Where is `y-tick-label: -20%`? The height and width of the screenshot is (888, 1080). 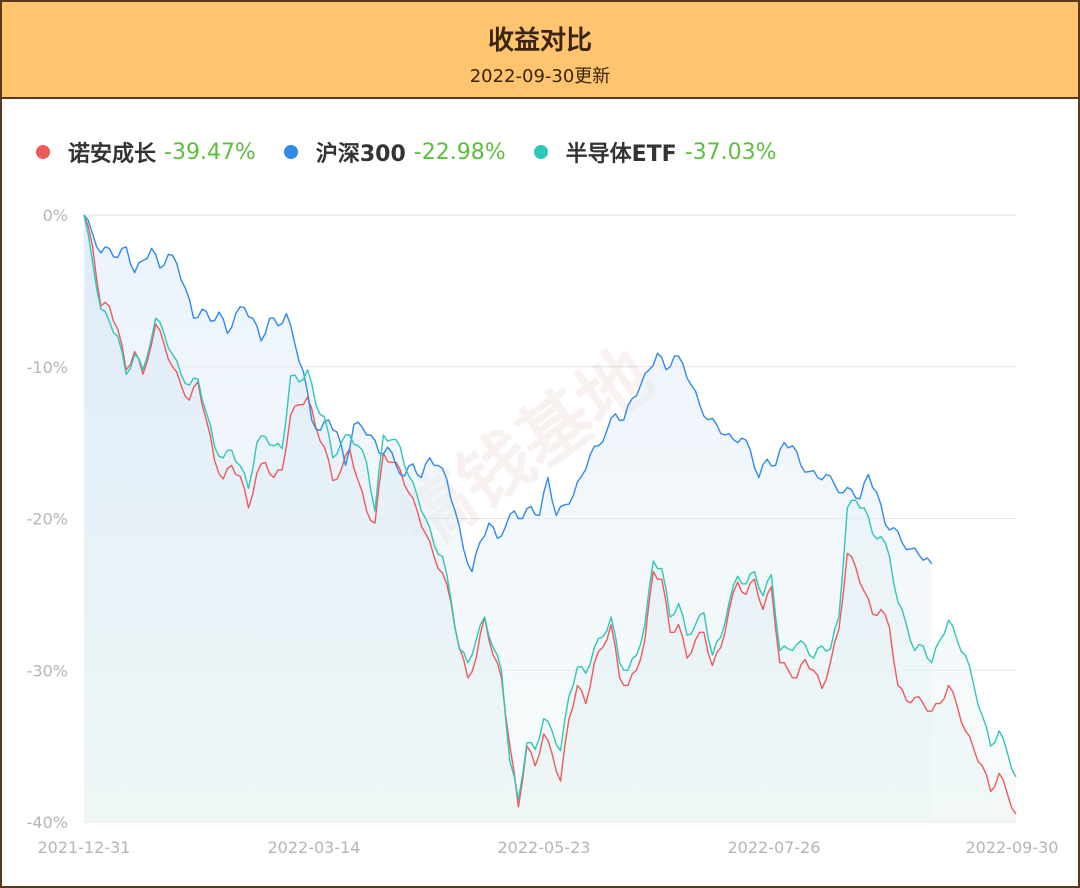 y-tick-label: -20% is located at coordinates (47, 519).